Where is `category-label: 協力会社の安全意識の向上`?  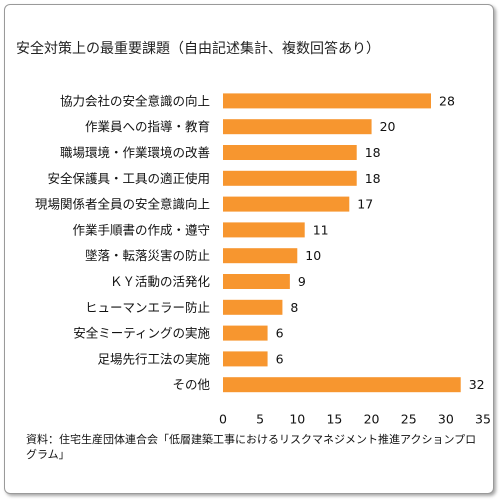 category-label: 協力会社の安全意識の向上 is located at coordinates (135, 100).